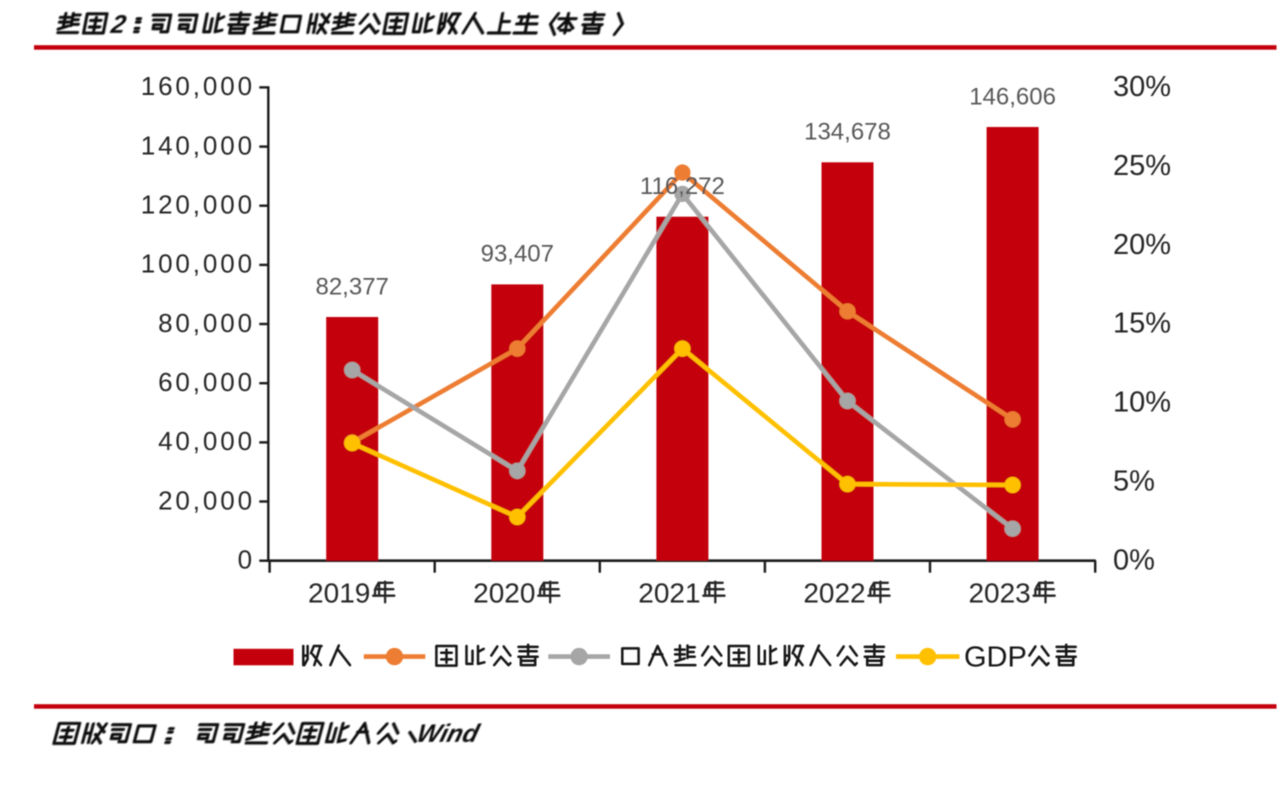 This screenshot has width=1280, height=802. I want to click on svg-text: 160,000, so click(198, 86).